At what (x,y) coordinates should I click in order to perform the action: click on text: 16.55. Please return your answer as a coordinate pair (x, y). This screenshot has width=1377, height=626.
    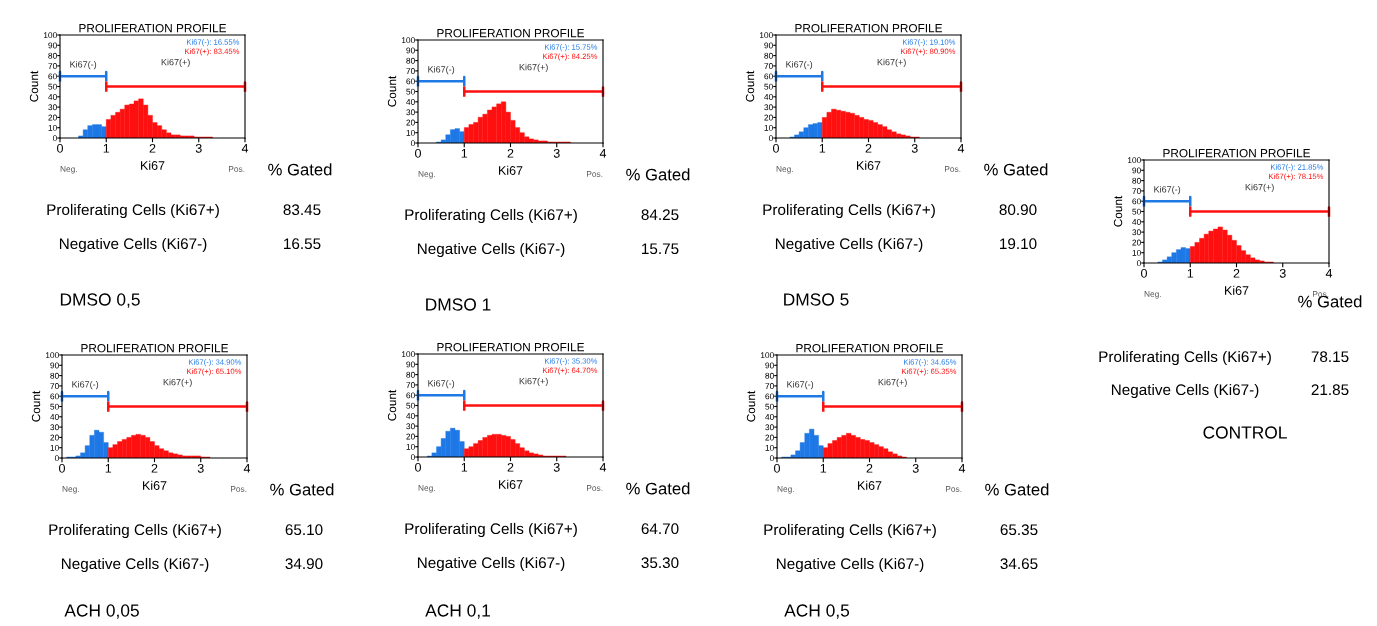
    Looking at the image, I should click on (302, 244).